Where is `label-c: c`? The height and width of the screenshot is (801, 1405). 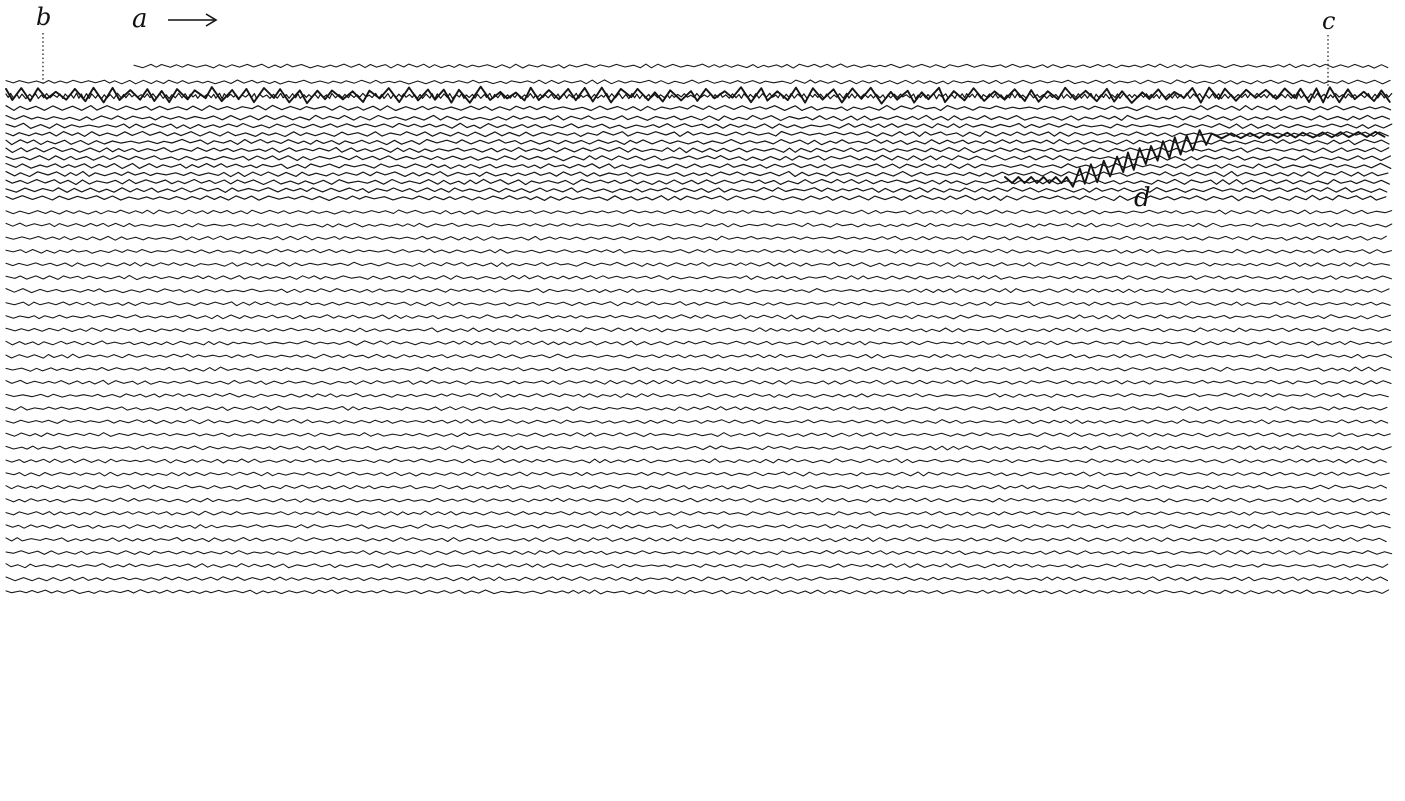
label-c: c is located at coordinates (1328, 21).